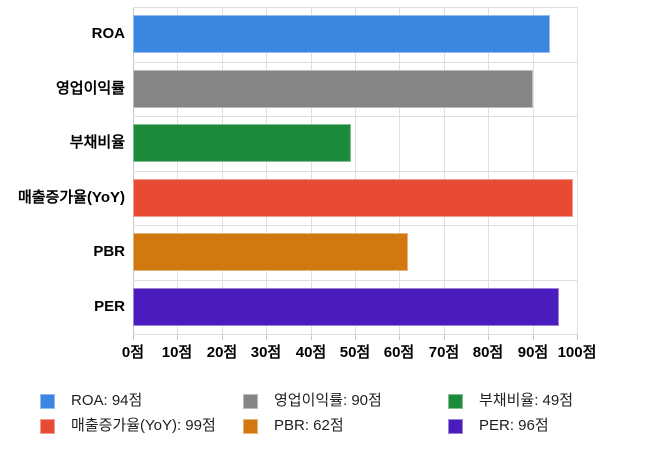 Image resolution: width=650 pixels, height=450 pixels. What do you see at coordinates (109, 306) in the screenshot?
I see `category-label: PER` at bounding box center [109, 306].